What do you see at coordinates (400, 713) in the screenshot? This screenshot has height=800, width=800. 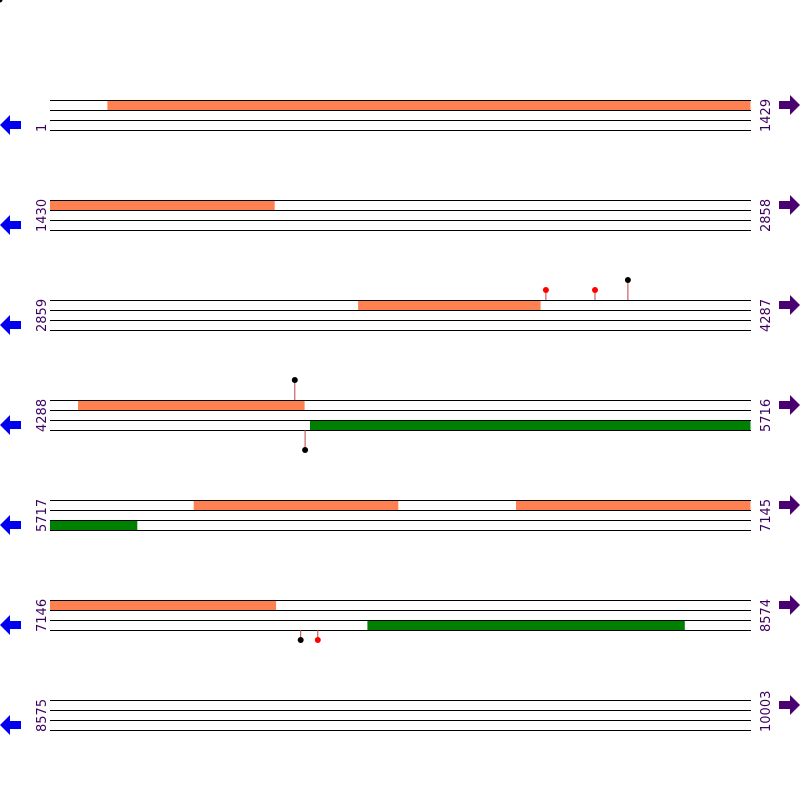 I see `sequence-row: 8575 10003` at bounding box center [400, 713].